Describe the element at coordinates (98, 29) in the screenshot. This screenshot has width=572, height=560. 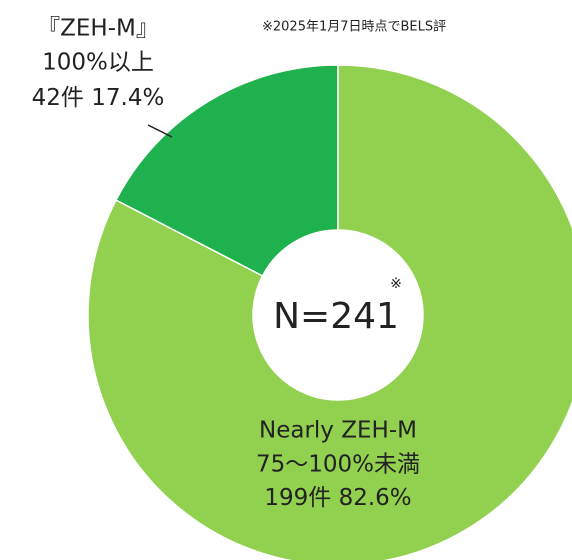
I see `slice-label: 『ZEH-M』` at that location.